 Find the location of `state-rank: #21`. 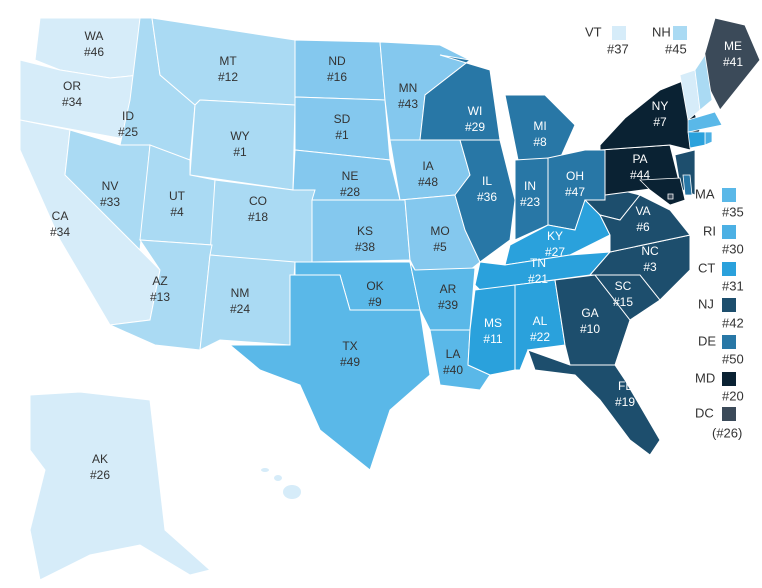

state-rank: #21 is located at coordinates (538, 279).